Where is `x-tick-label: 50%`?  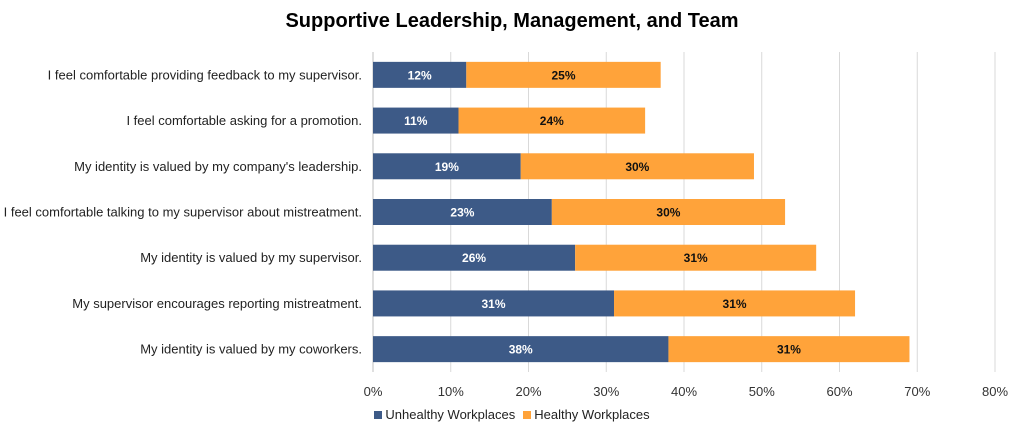
x-tick-label: 50% is located at coordinates (762, 391).